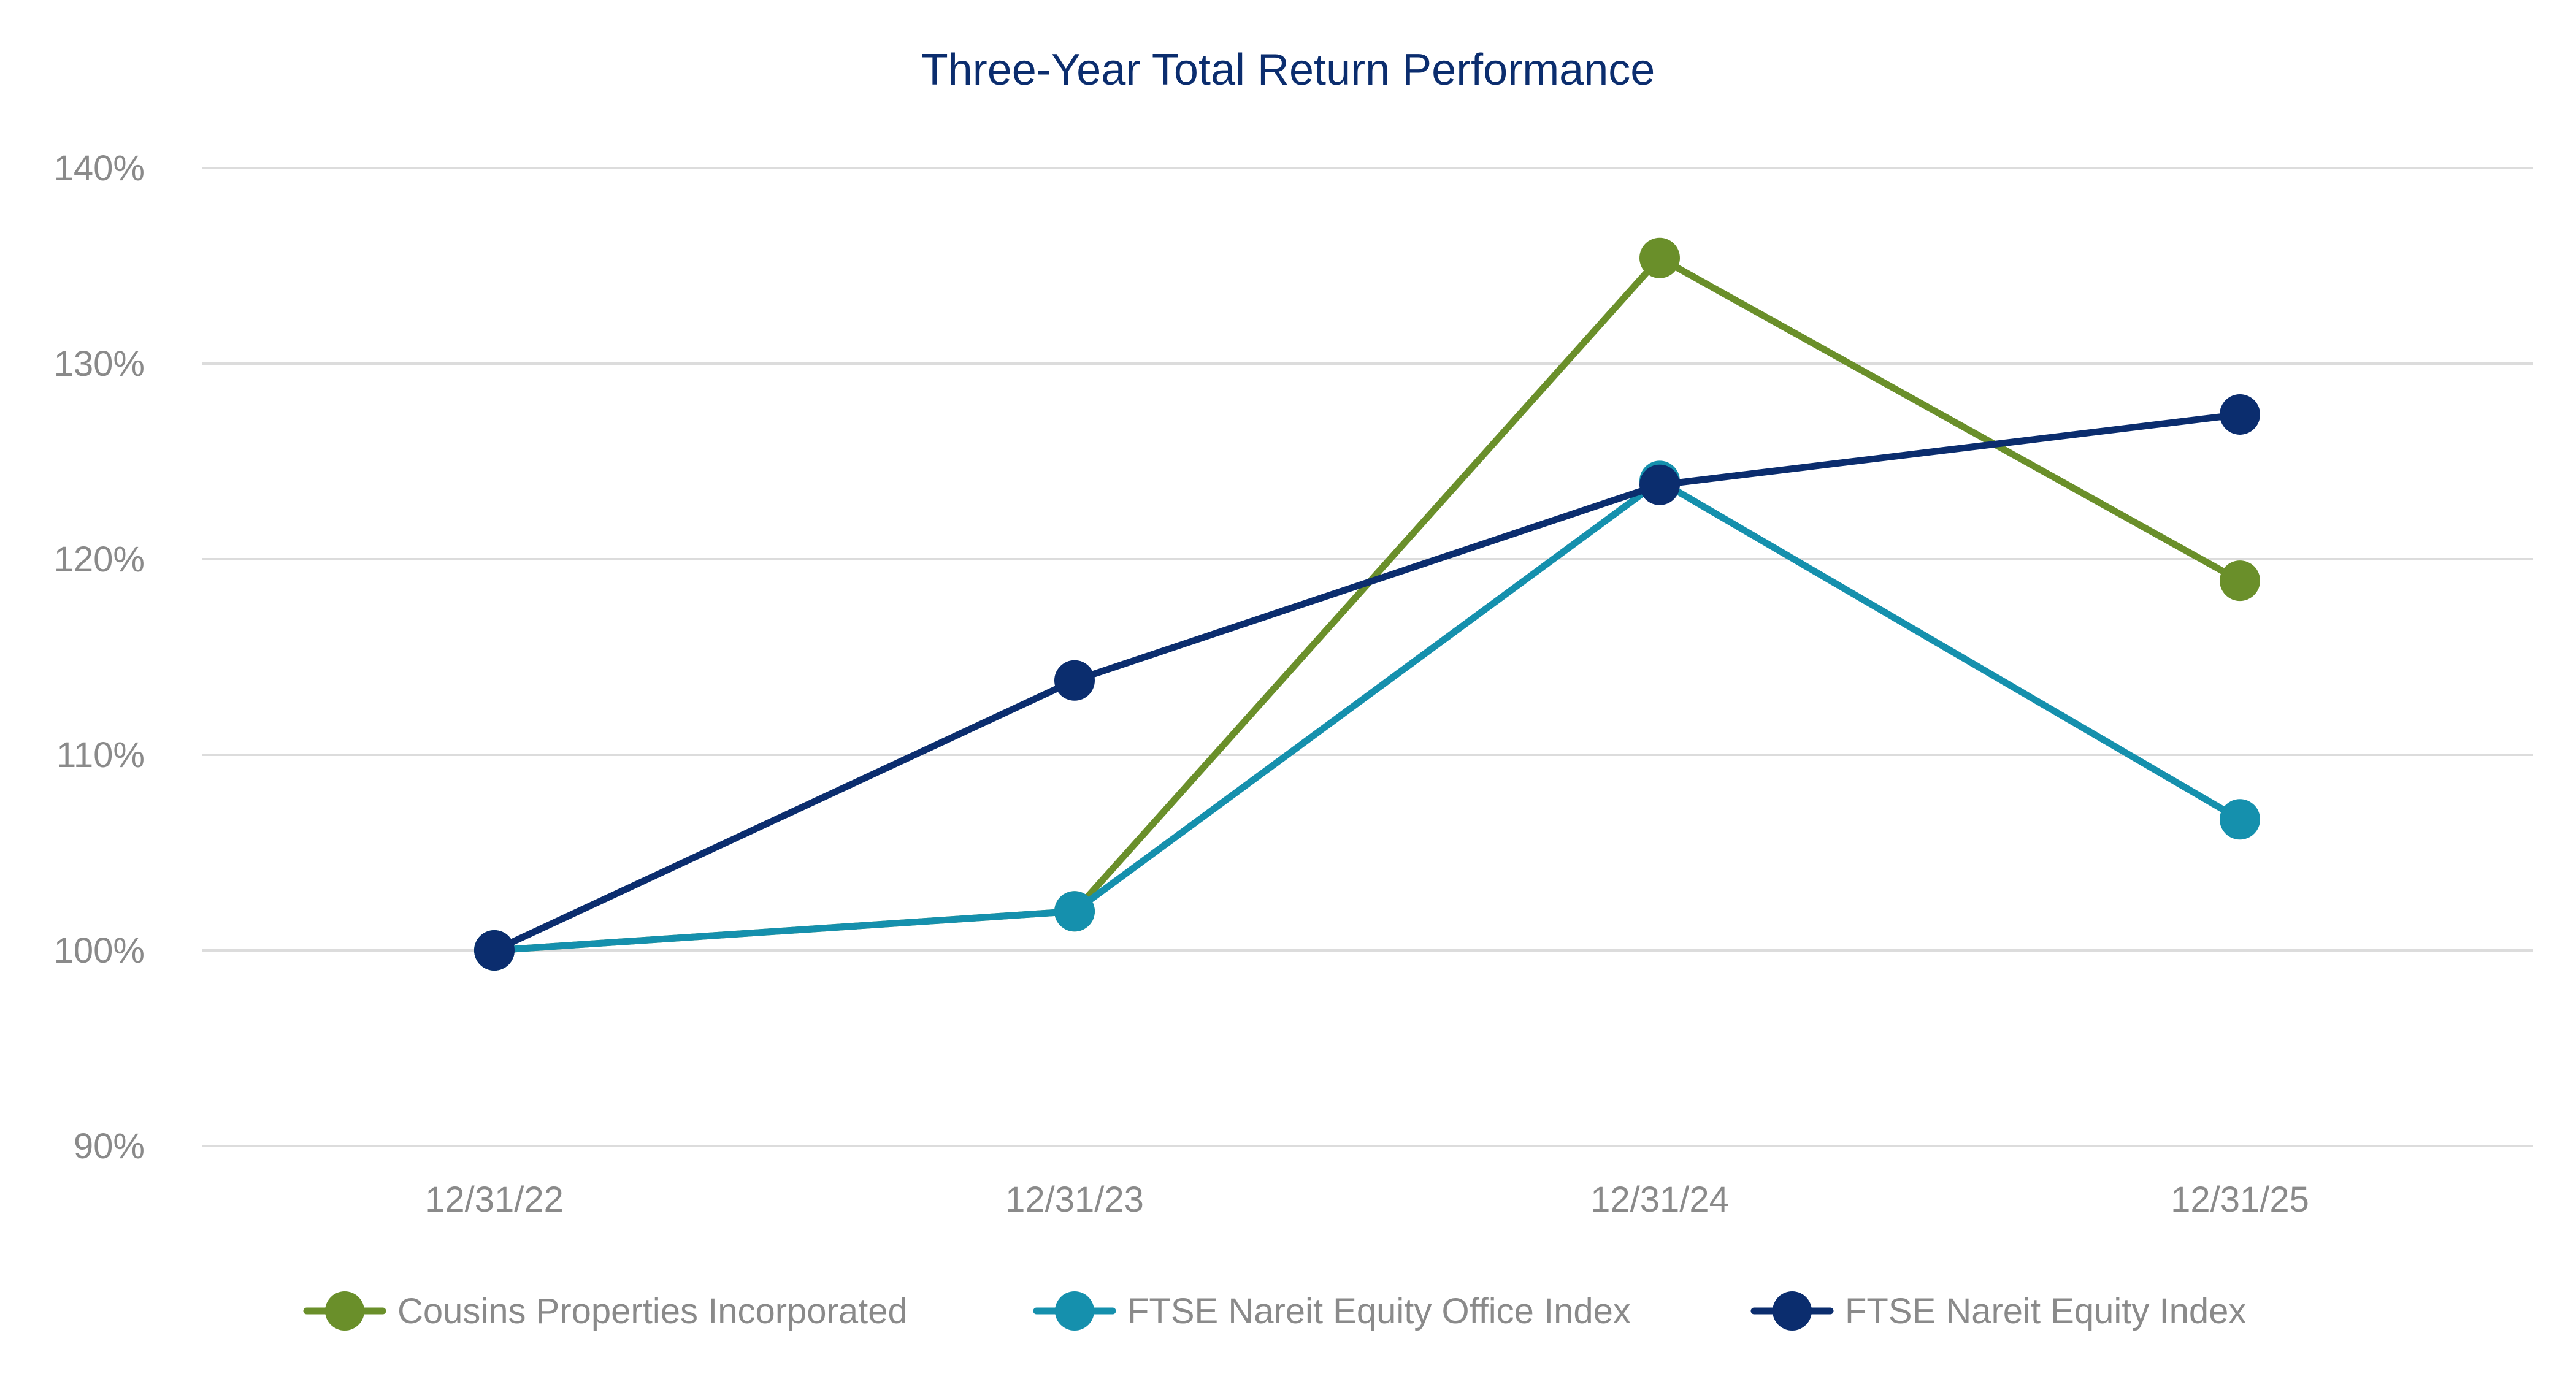  I want to click on x-tick-label: 12/31/25, so click(2240, 1200).